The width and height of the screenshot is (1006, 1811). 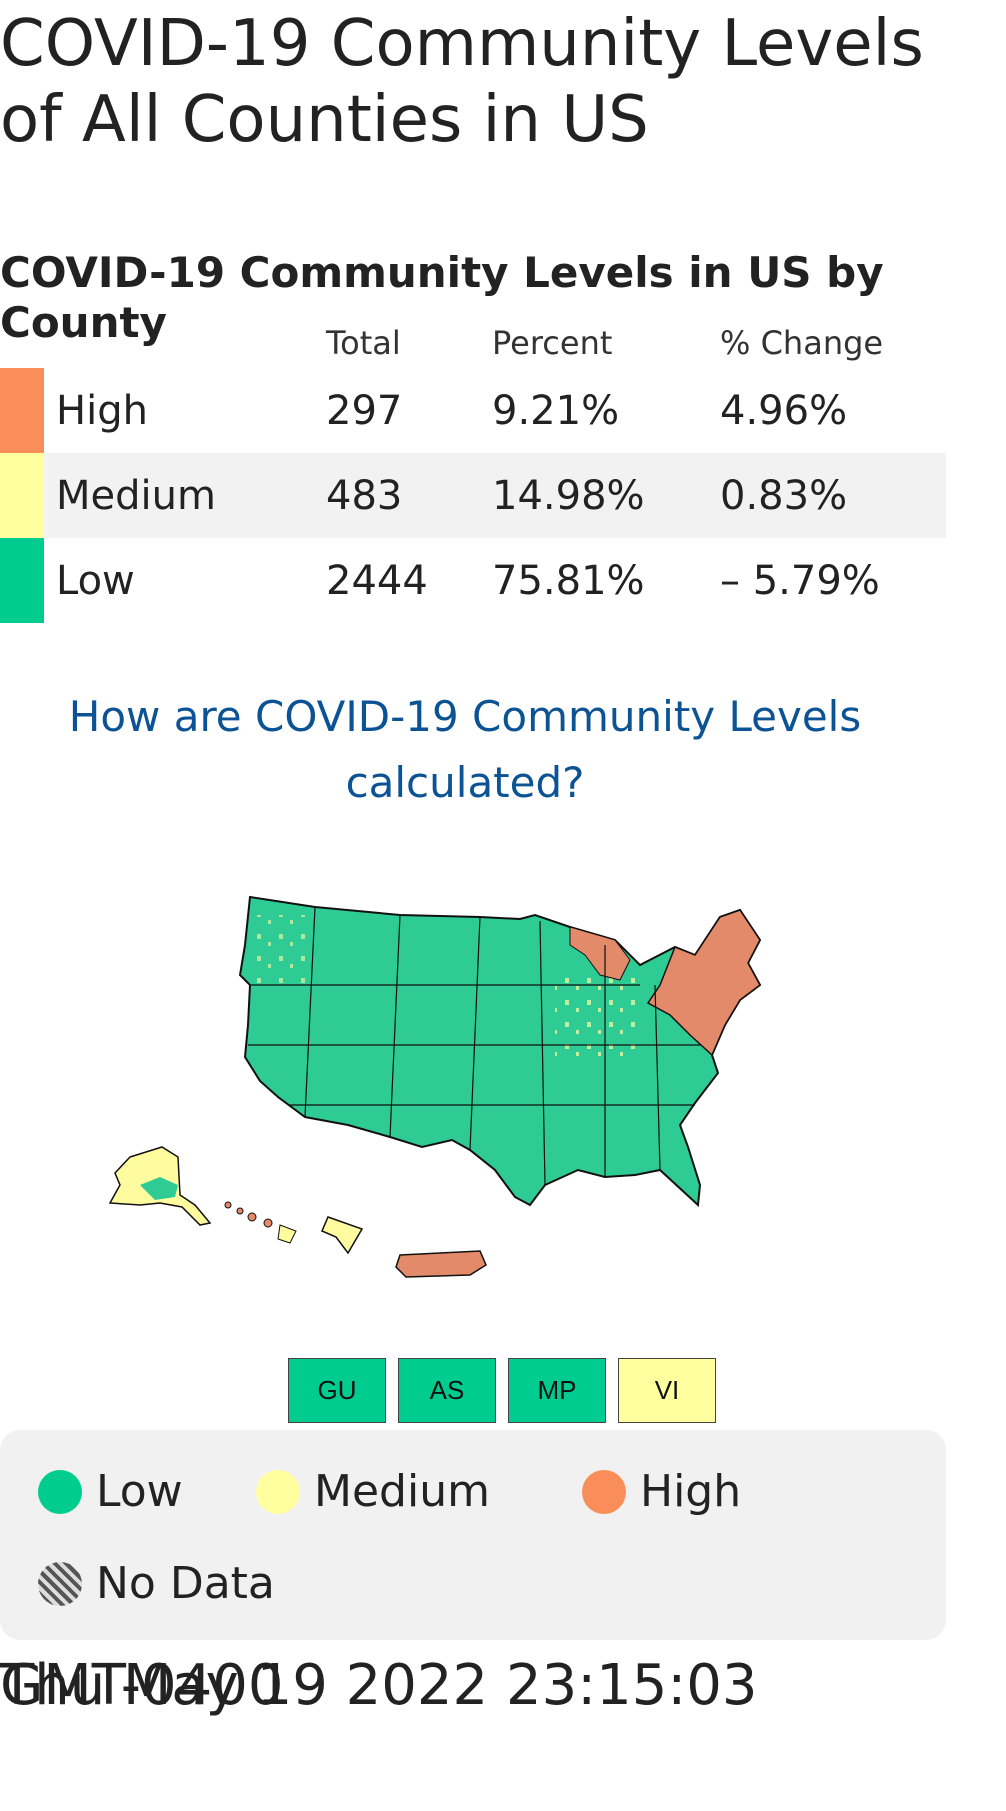 I want to click on table-header-row: Total Percent % Change, so click(x=473, y=343).